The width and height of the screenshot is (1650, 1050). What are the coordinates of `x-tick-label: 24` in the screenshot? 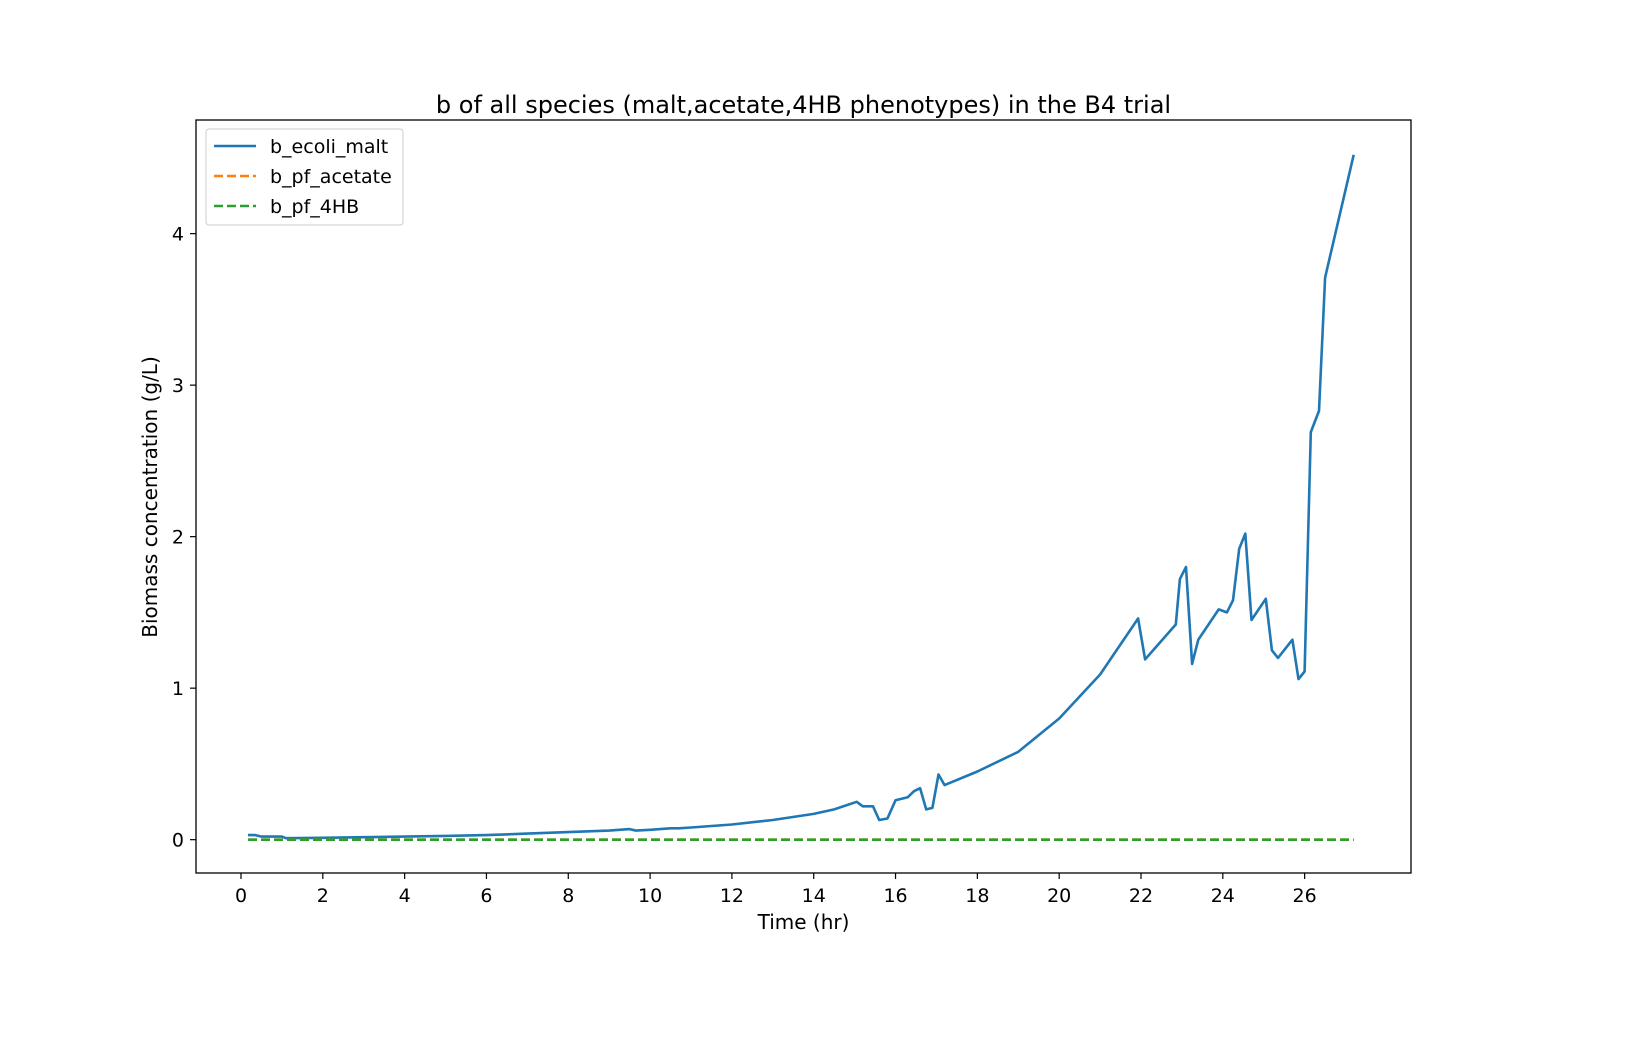 It's located at (1223, 896).